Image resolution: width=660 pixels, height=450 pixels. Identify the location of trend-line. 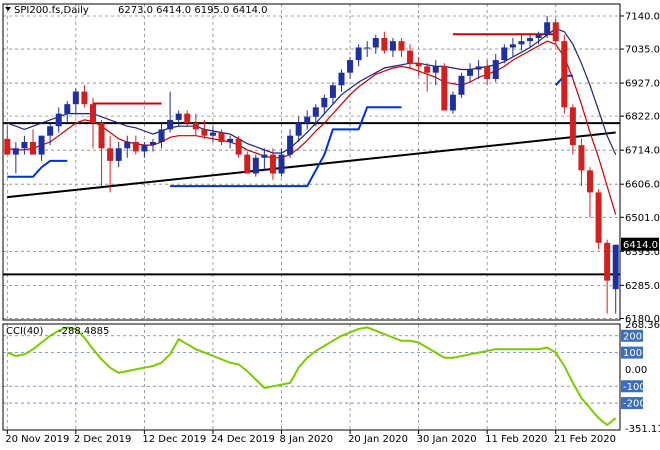
(311, 165).